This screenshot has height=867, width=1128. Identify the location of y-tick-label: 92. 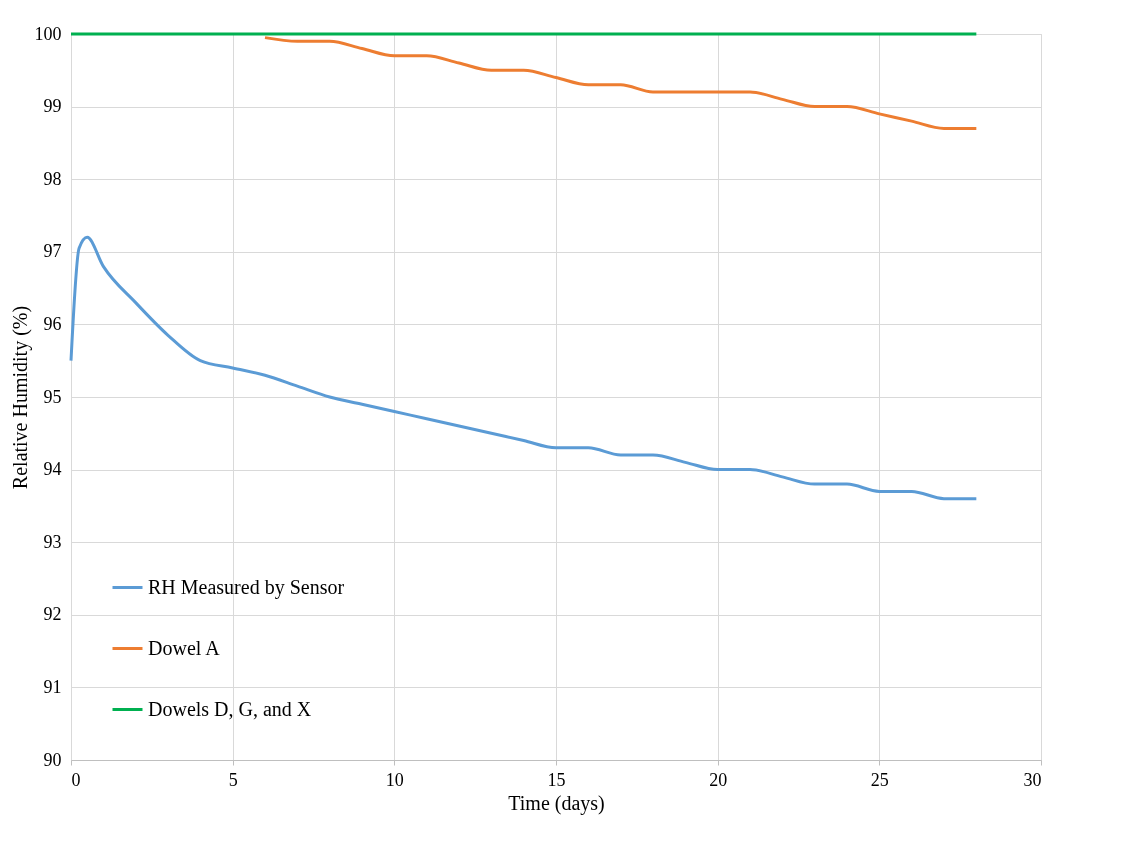
(52, 614).